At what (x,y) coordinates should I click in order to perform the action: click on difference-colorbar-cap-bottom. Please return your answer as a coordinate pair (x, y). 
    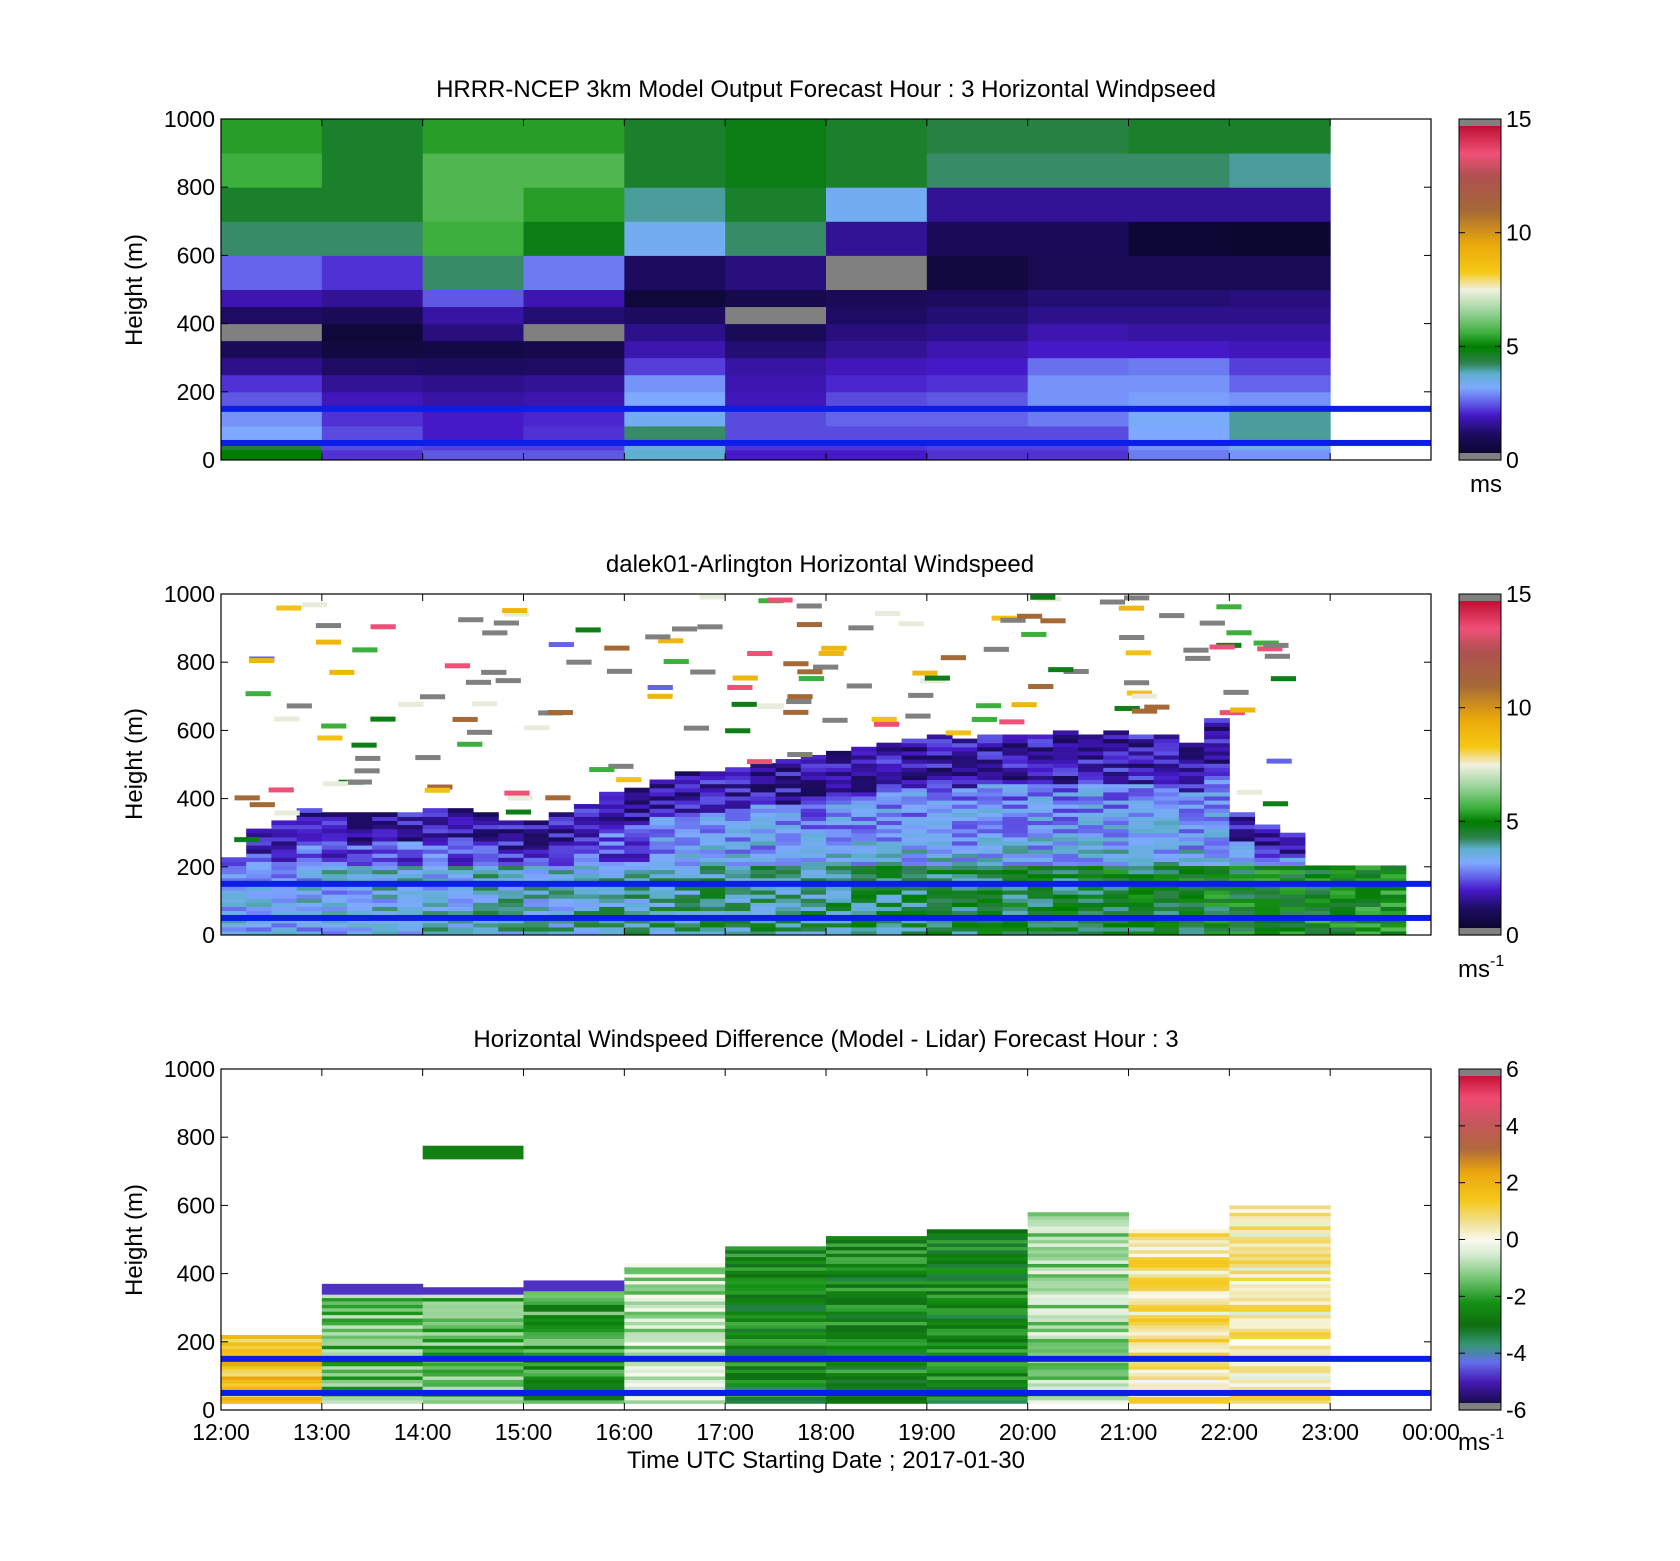
    Looking at the image, I should click on (1480, 1406).